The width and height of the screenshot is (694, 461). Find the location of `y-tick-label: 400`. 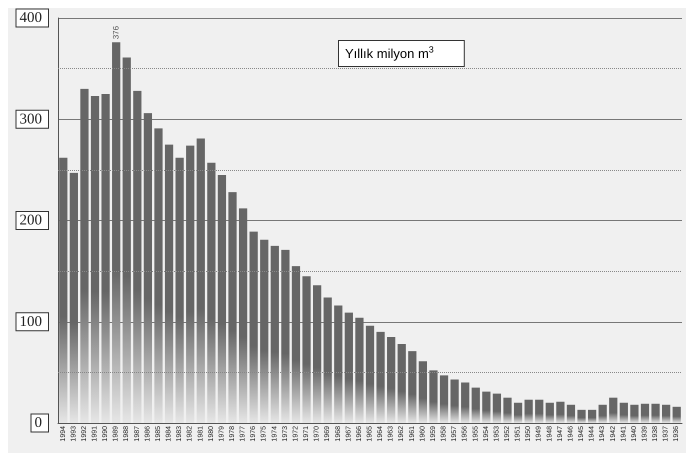

y-tick-label: 400 is located at coordinates (31, 18).